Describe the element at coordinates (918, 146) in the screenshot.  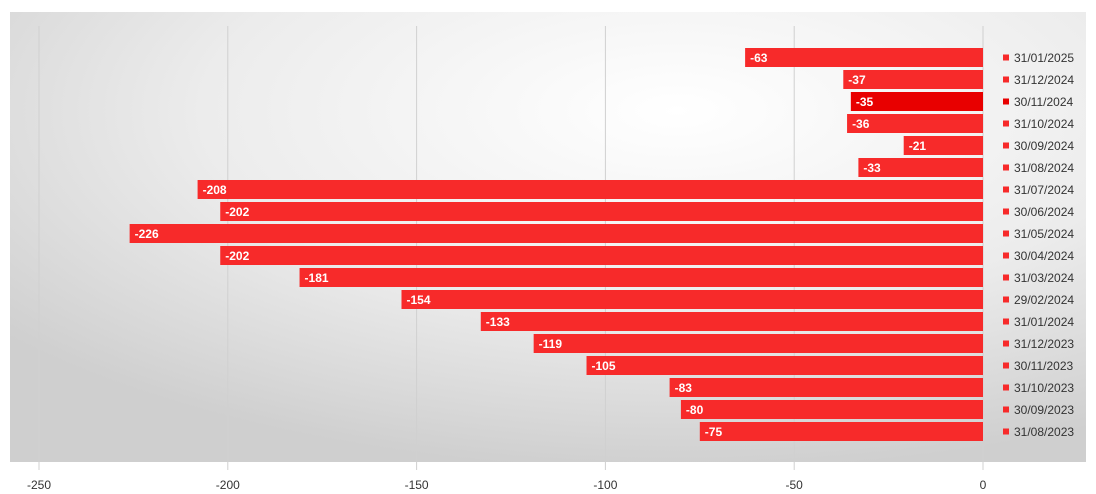
I see `bar-value-label: -21` at that location.